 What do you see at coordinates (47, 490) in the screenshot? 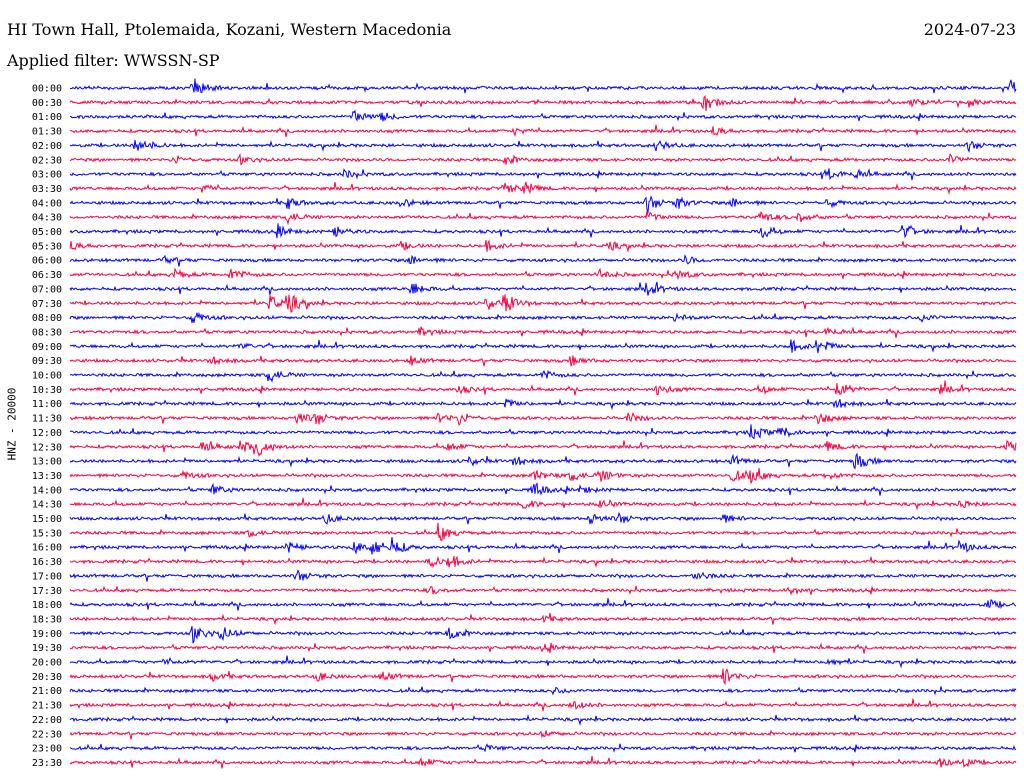
I see `time-tick-label: 14:00` at bounding box center [47, 490].